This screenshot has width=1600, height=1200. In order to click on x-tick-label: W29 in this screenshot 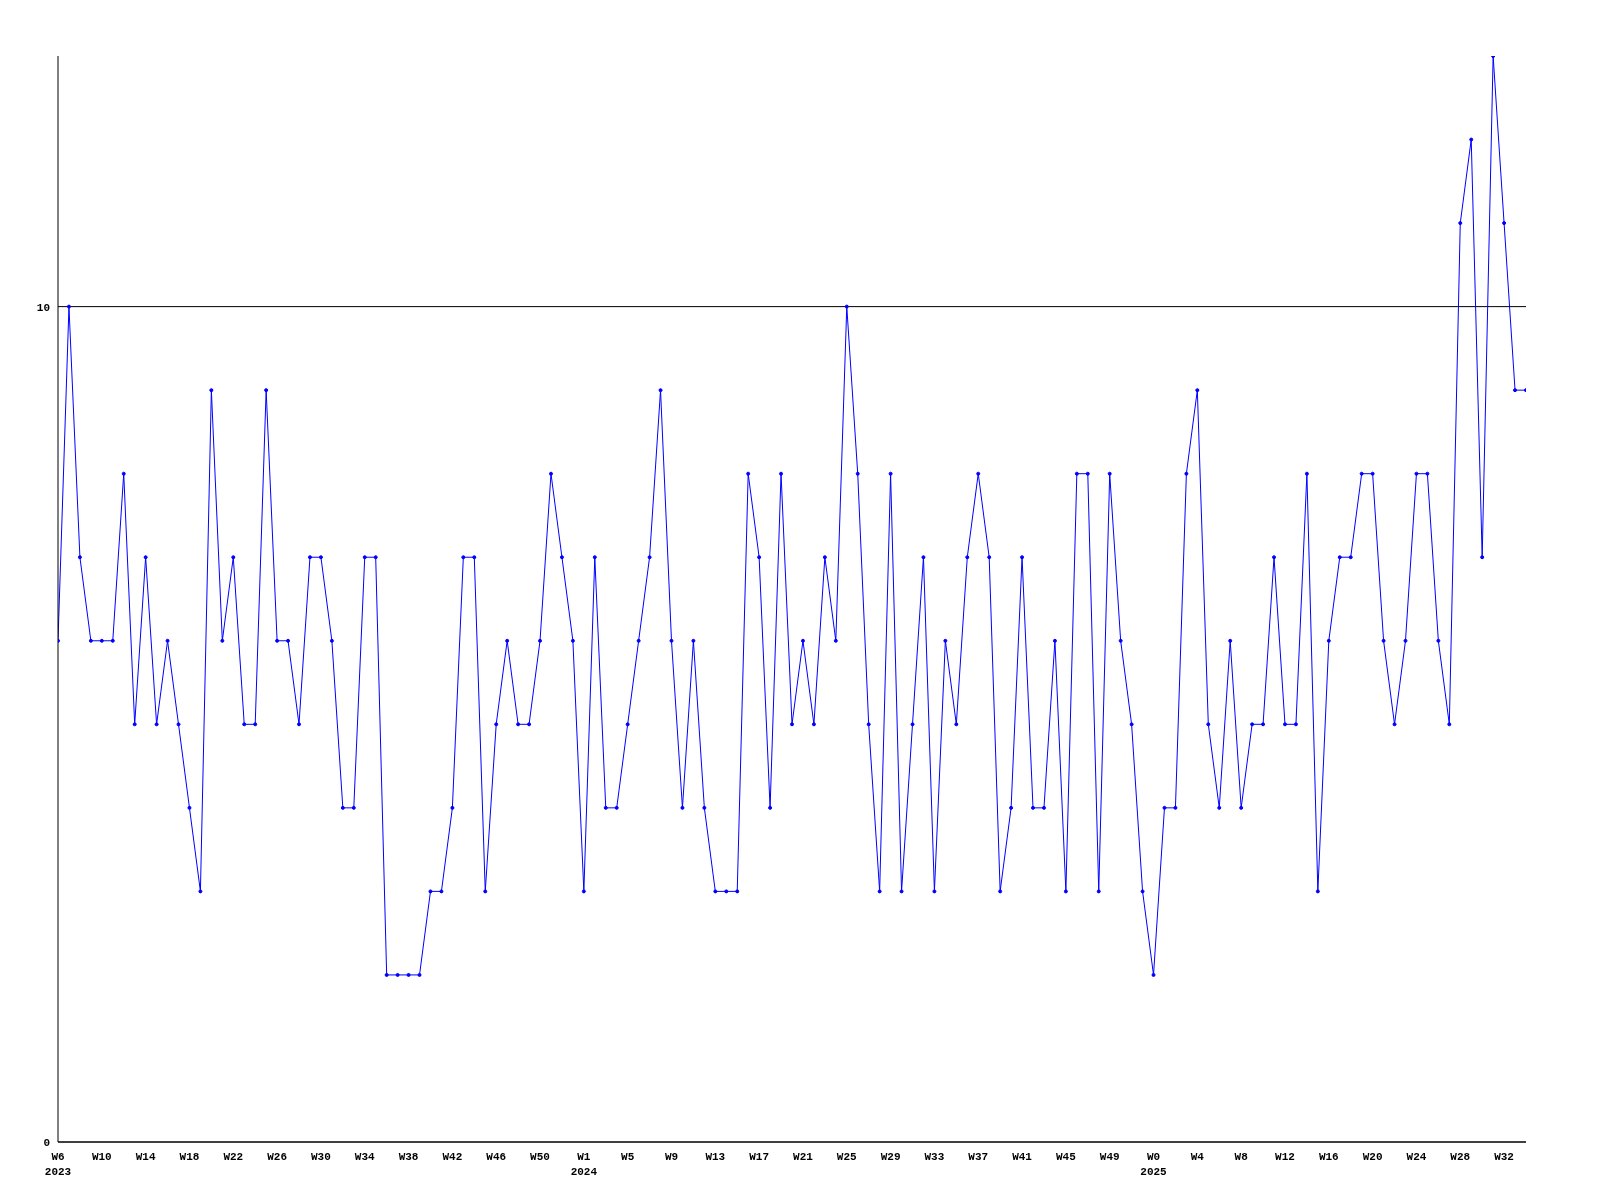, I will do `click(890, 1157)`.